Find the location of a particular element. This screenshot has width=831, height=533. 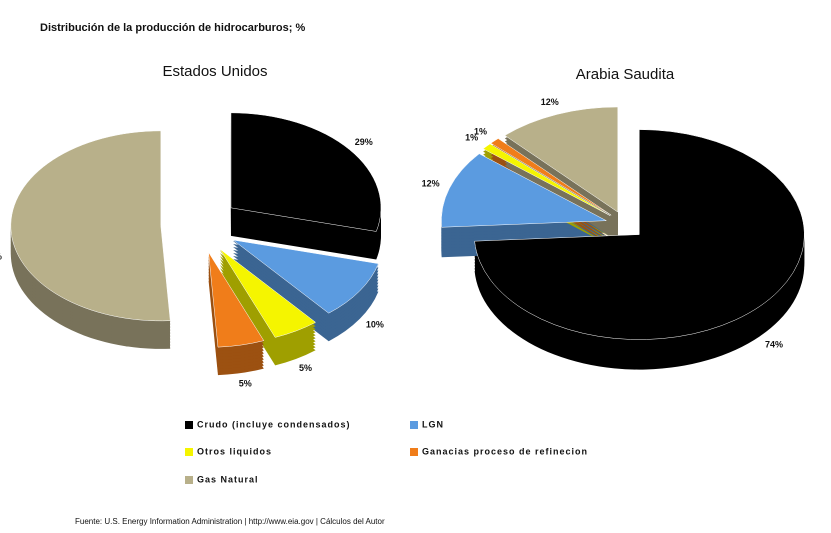

legend-label: Crudo (incluye condensados) is located at coordinates (274, 424).